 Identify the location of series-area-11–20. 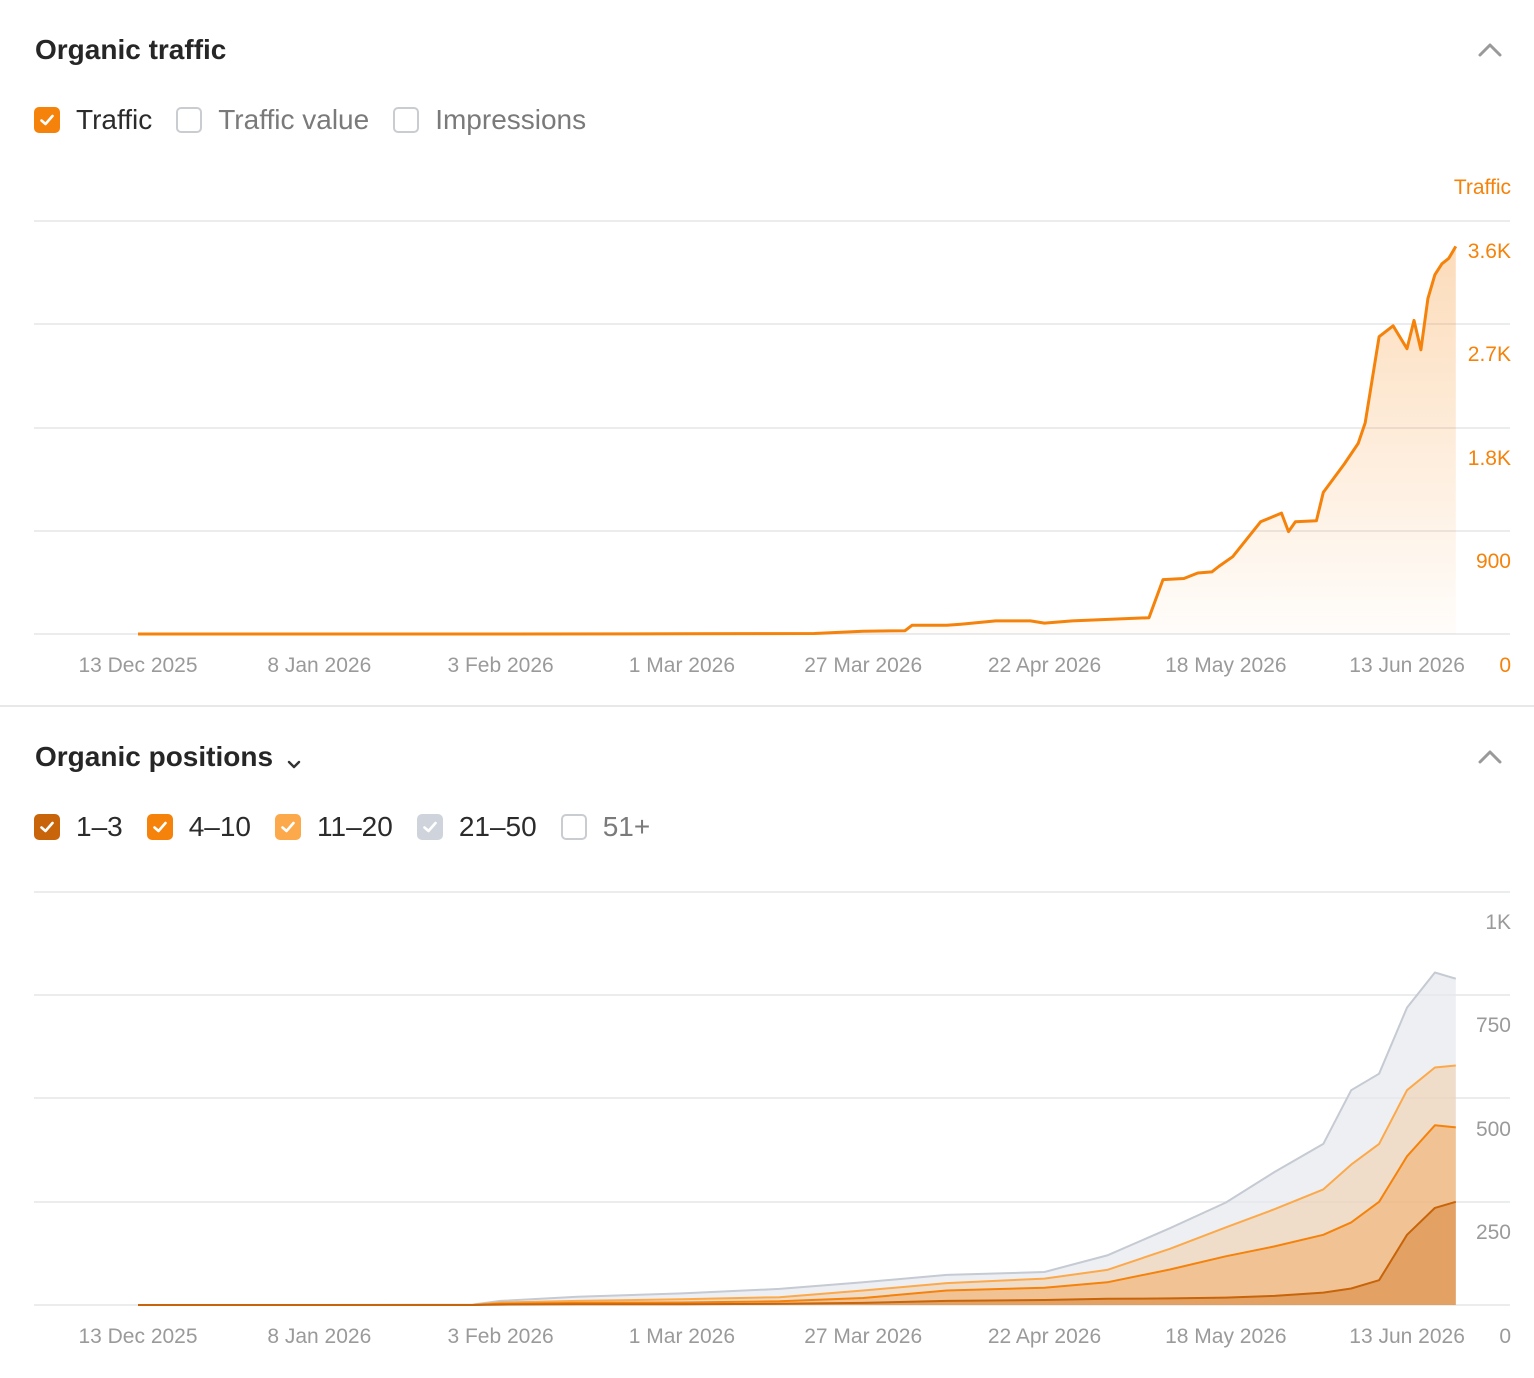
(797, 1185).